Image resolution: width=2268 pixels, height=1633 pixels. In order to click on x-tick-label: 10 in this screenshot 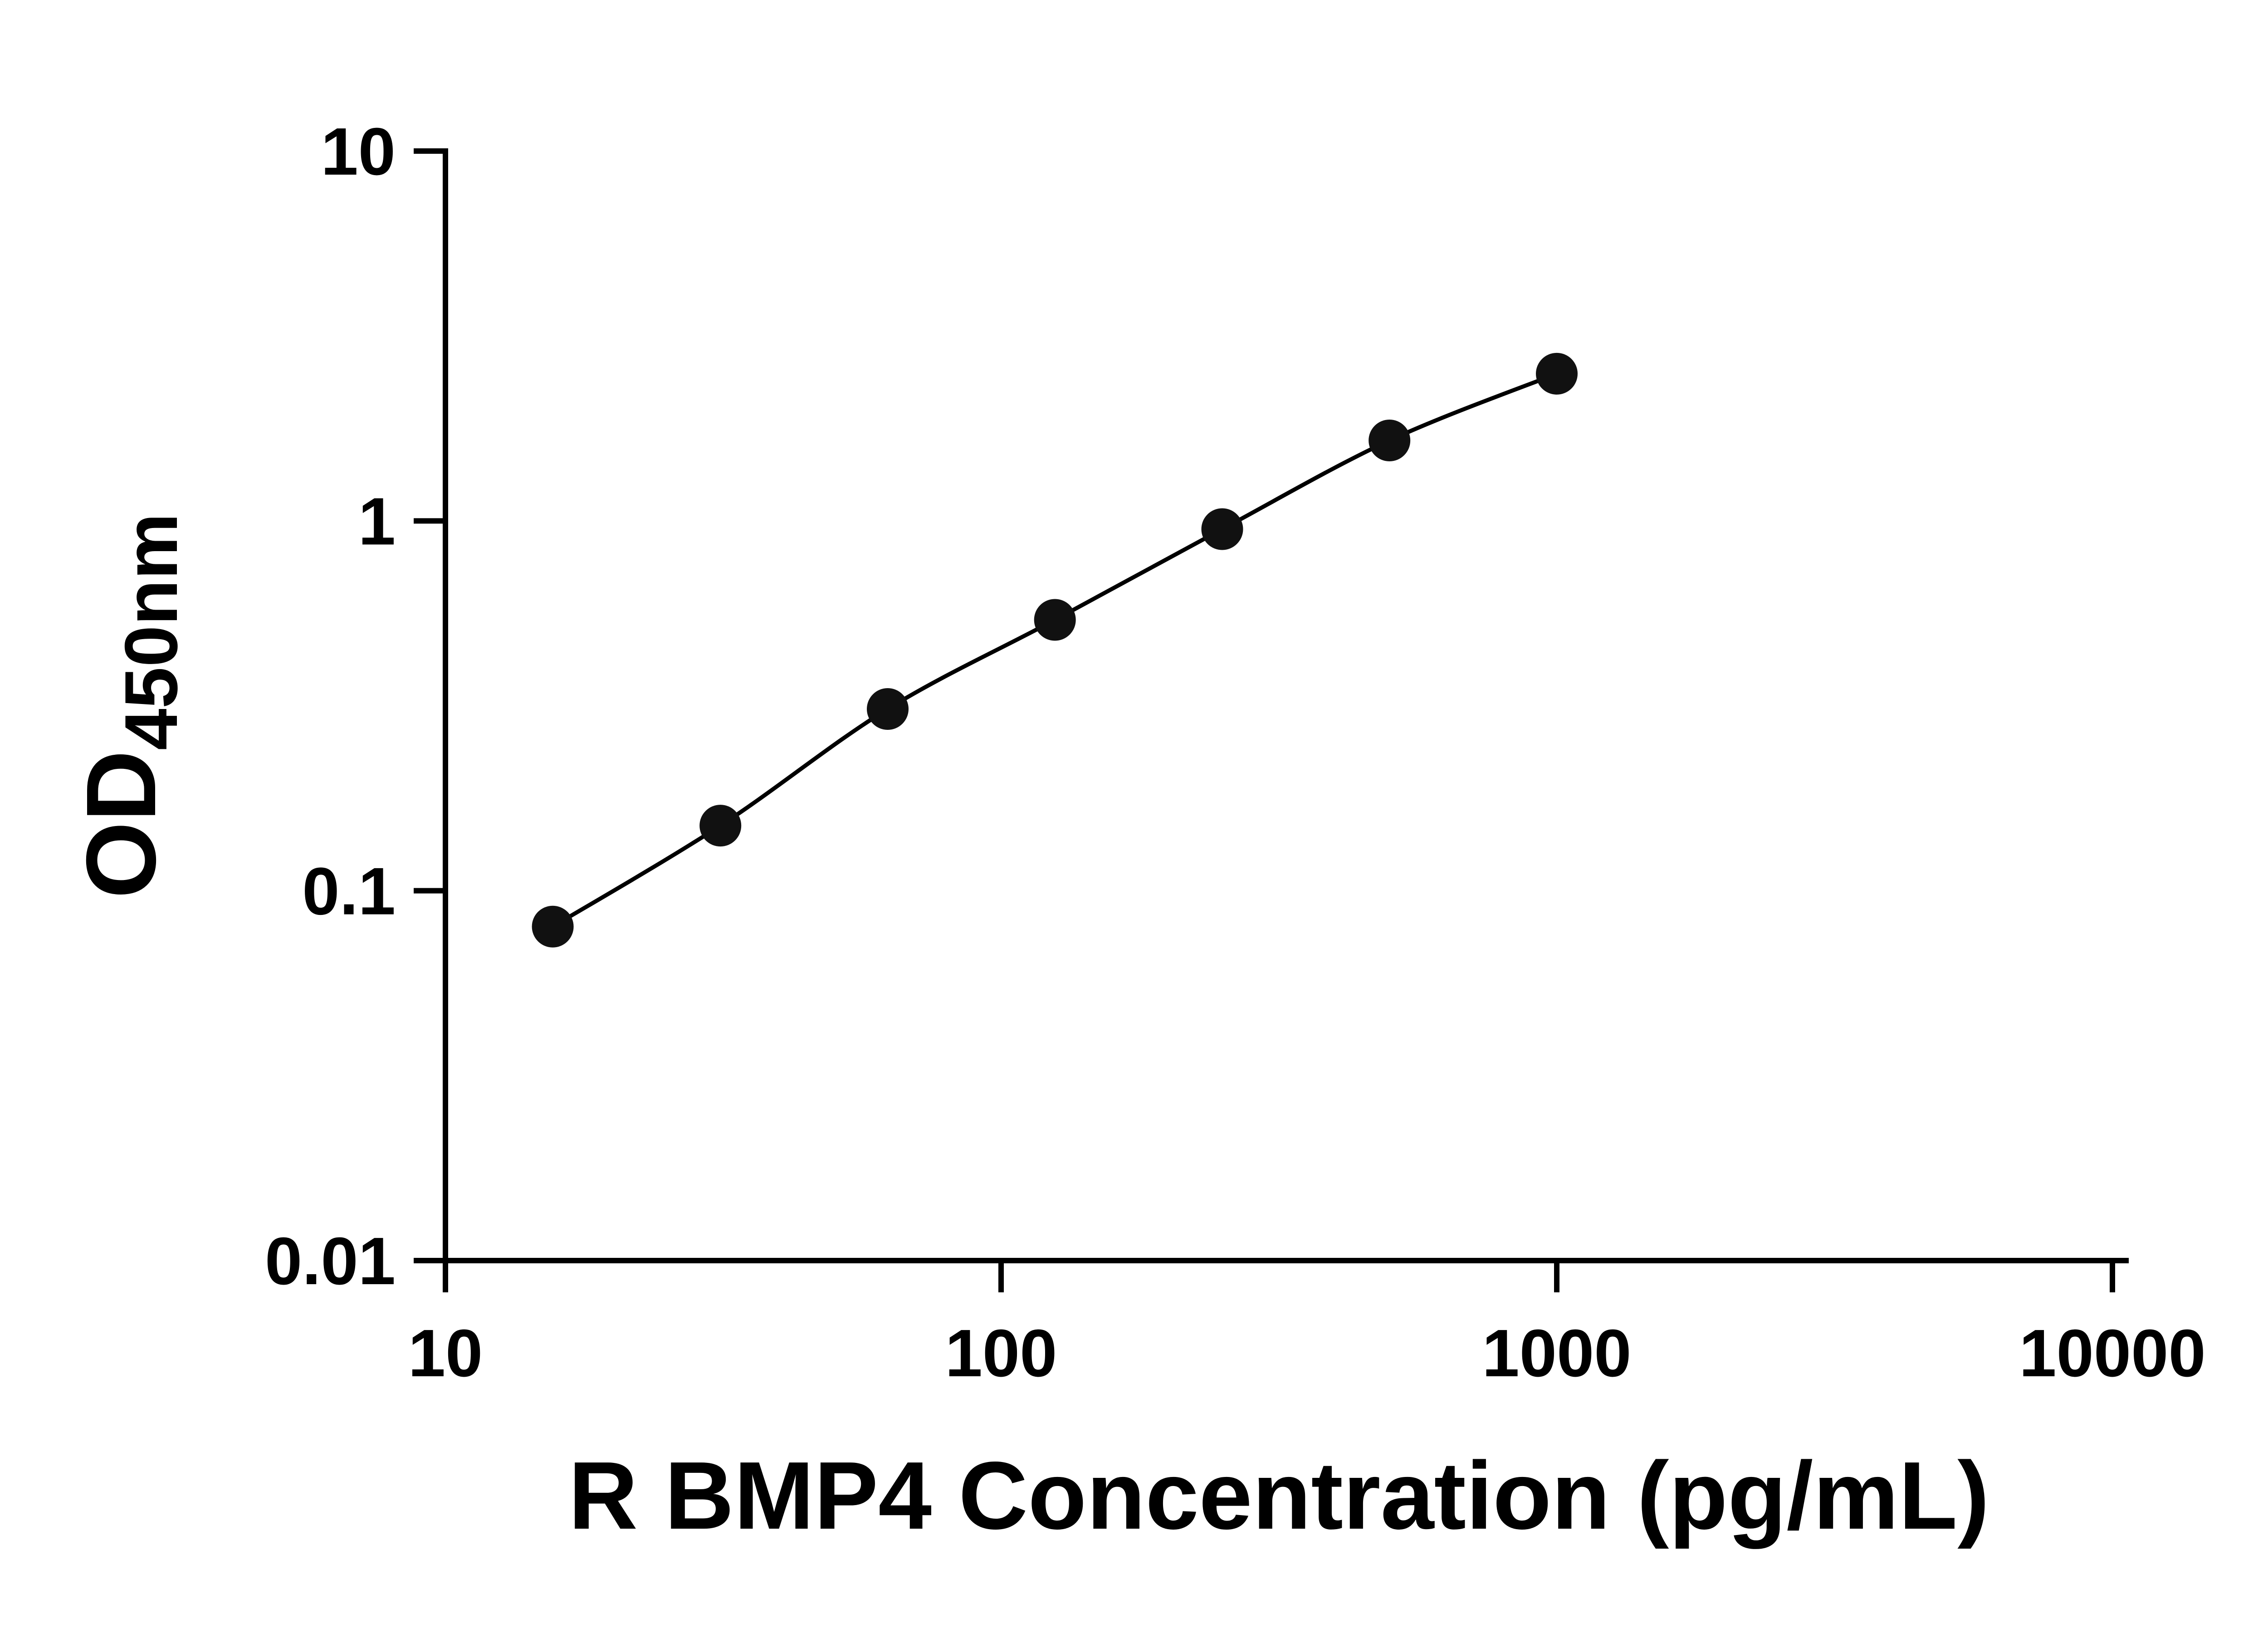, I will do `click(446, 1353)`.